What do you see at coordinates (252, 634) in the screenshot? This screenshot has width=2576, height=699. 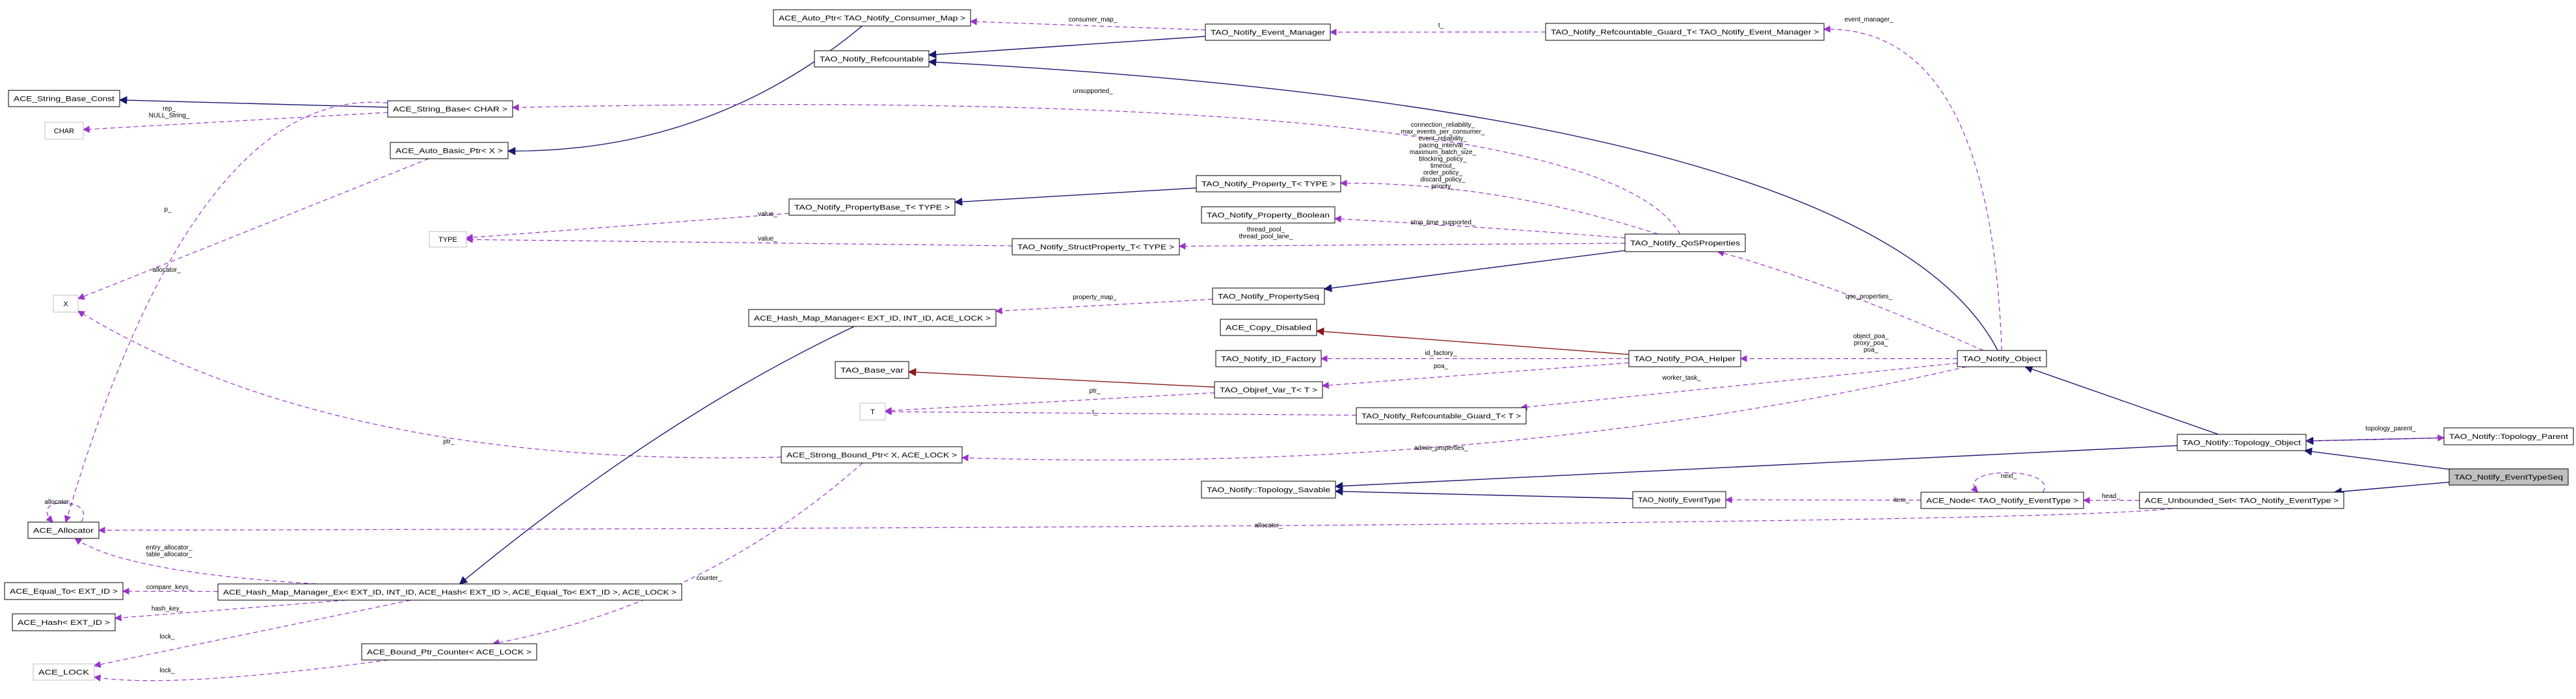 I see `edge-member-hmmex-to-lock` at bounding box center [252, 634].